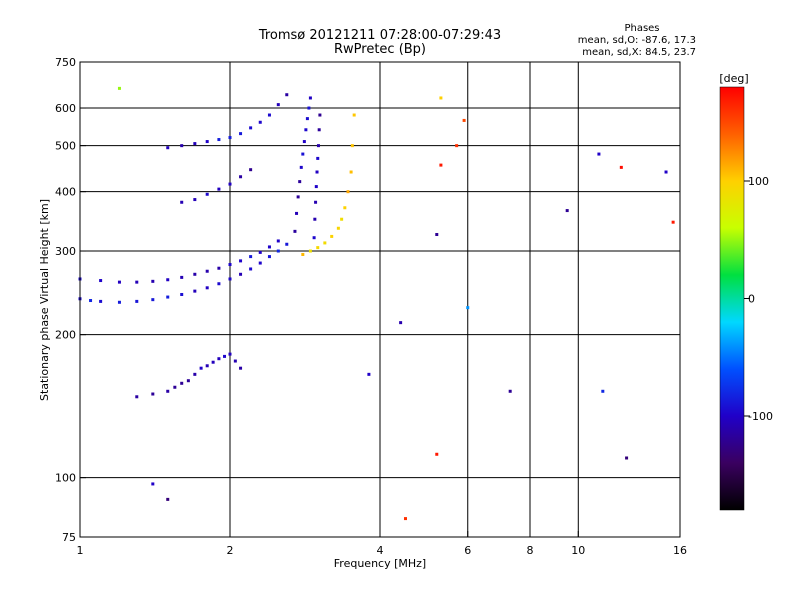 This screenshot has width=800, height=600. What do you see at coordinates (65, 146) in the screenshot?
I see `y-tick-label: 500` at bounding box center [65, 146].